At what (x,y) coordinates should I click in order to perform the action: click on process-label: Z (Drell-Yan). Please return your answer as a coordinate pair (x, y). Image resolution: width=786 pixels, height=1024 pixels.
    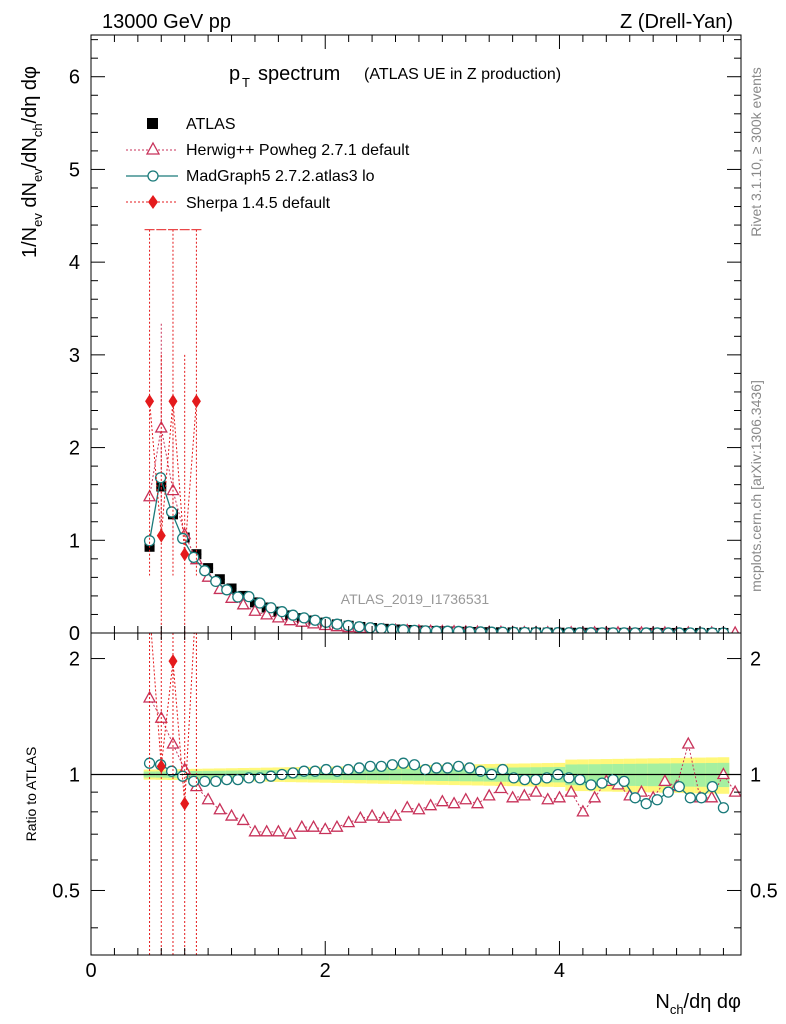
    Looking at the image, I should click on (676, 22).